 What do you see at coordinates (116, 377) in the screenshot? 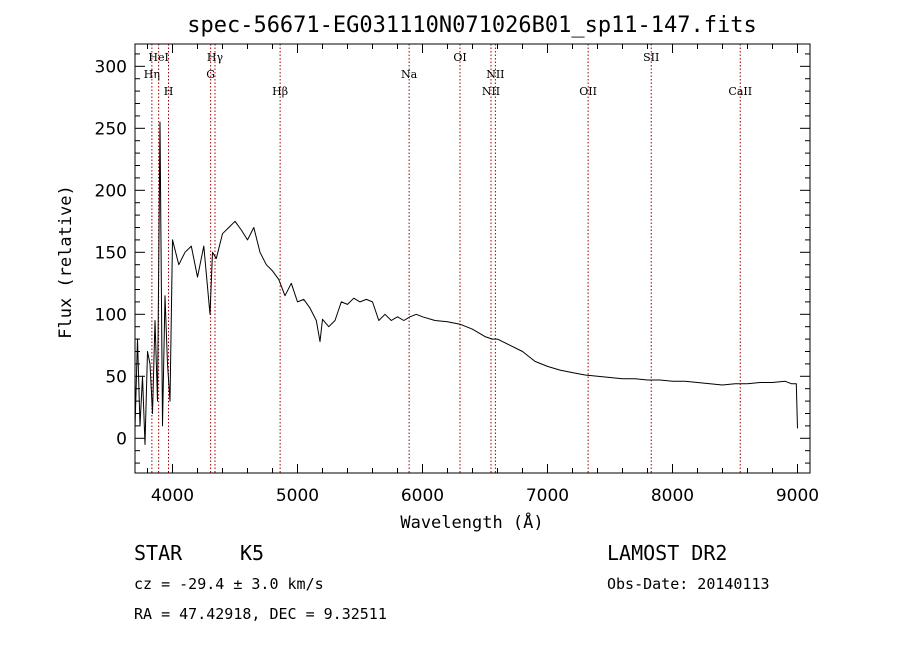
I see `y-tick-label-1: 50` at bounding box center [116, 377].